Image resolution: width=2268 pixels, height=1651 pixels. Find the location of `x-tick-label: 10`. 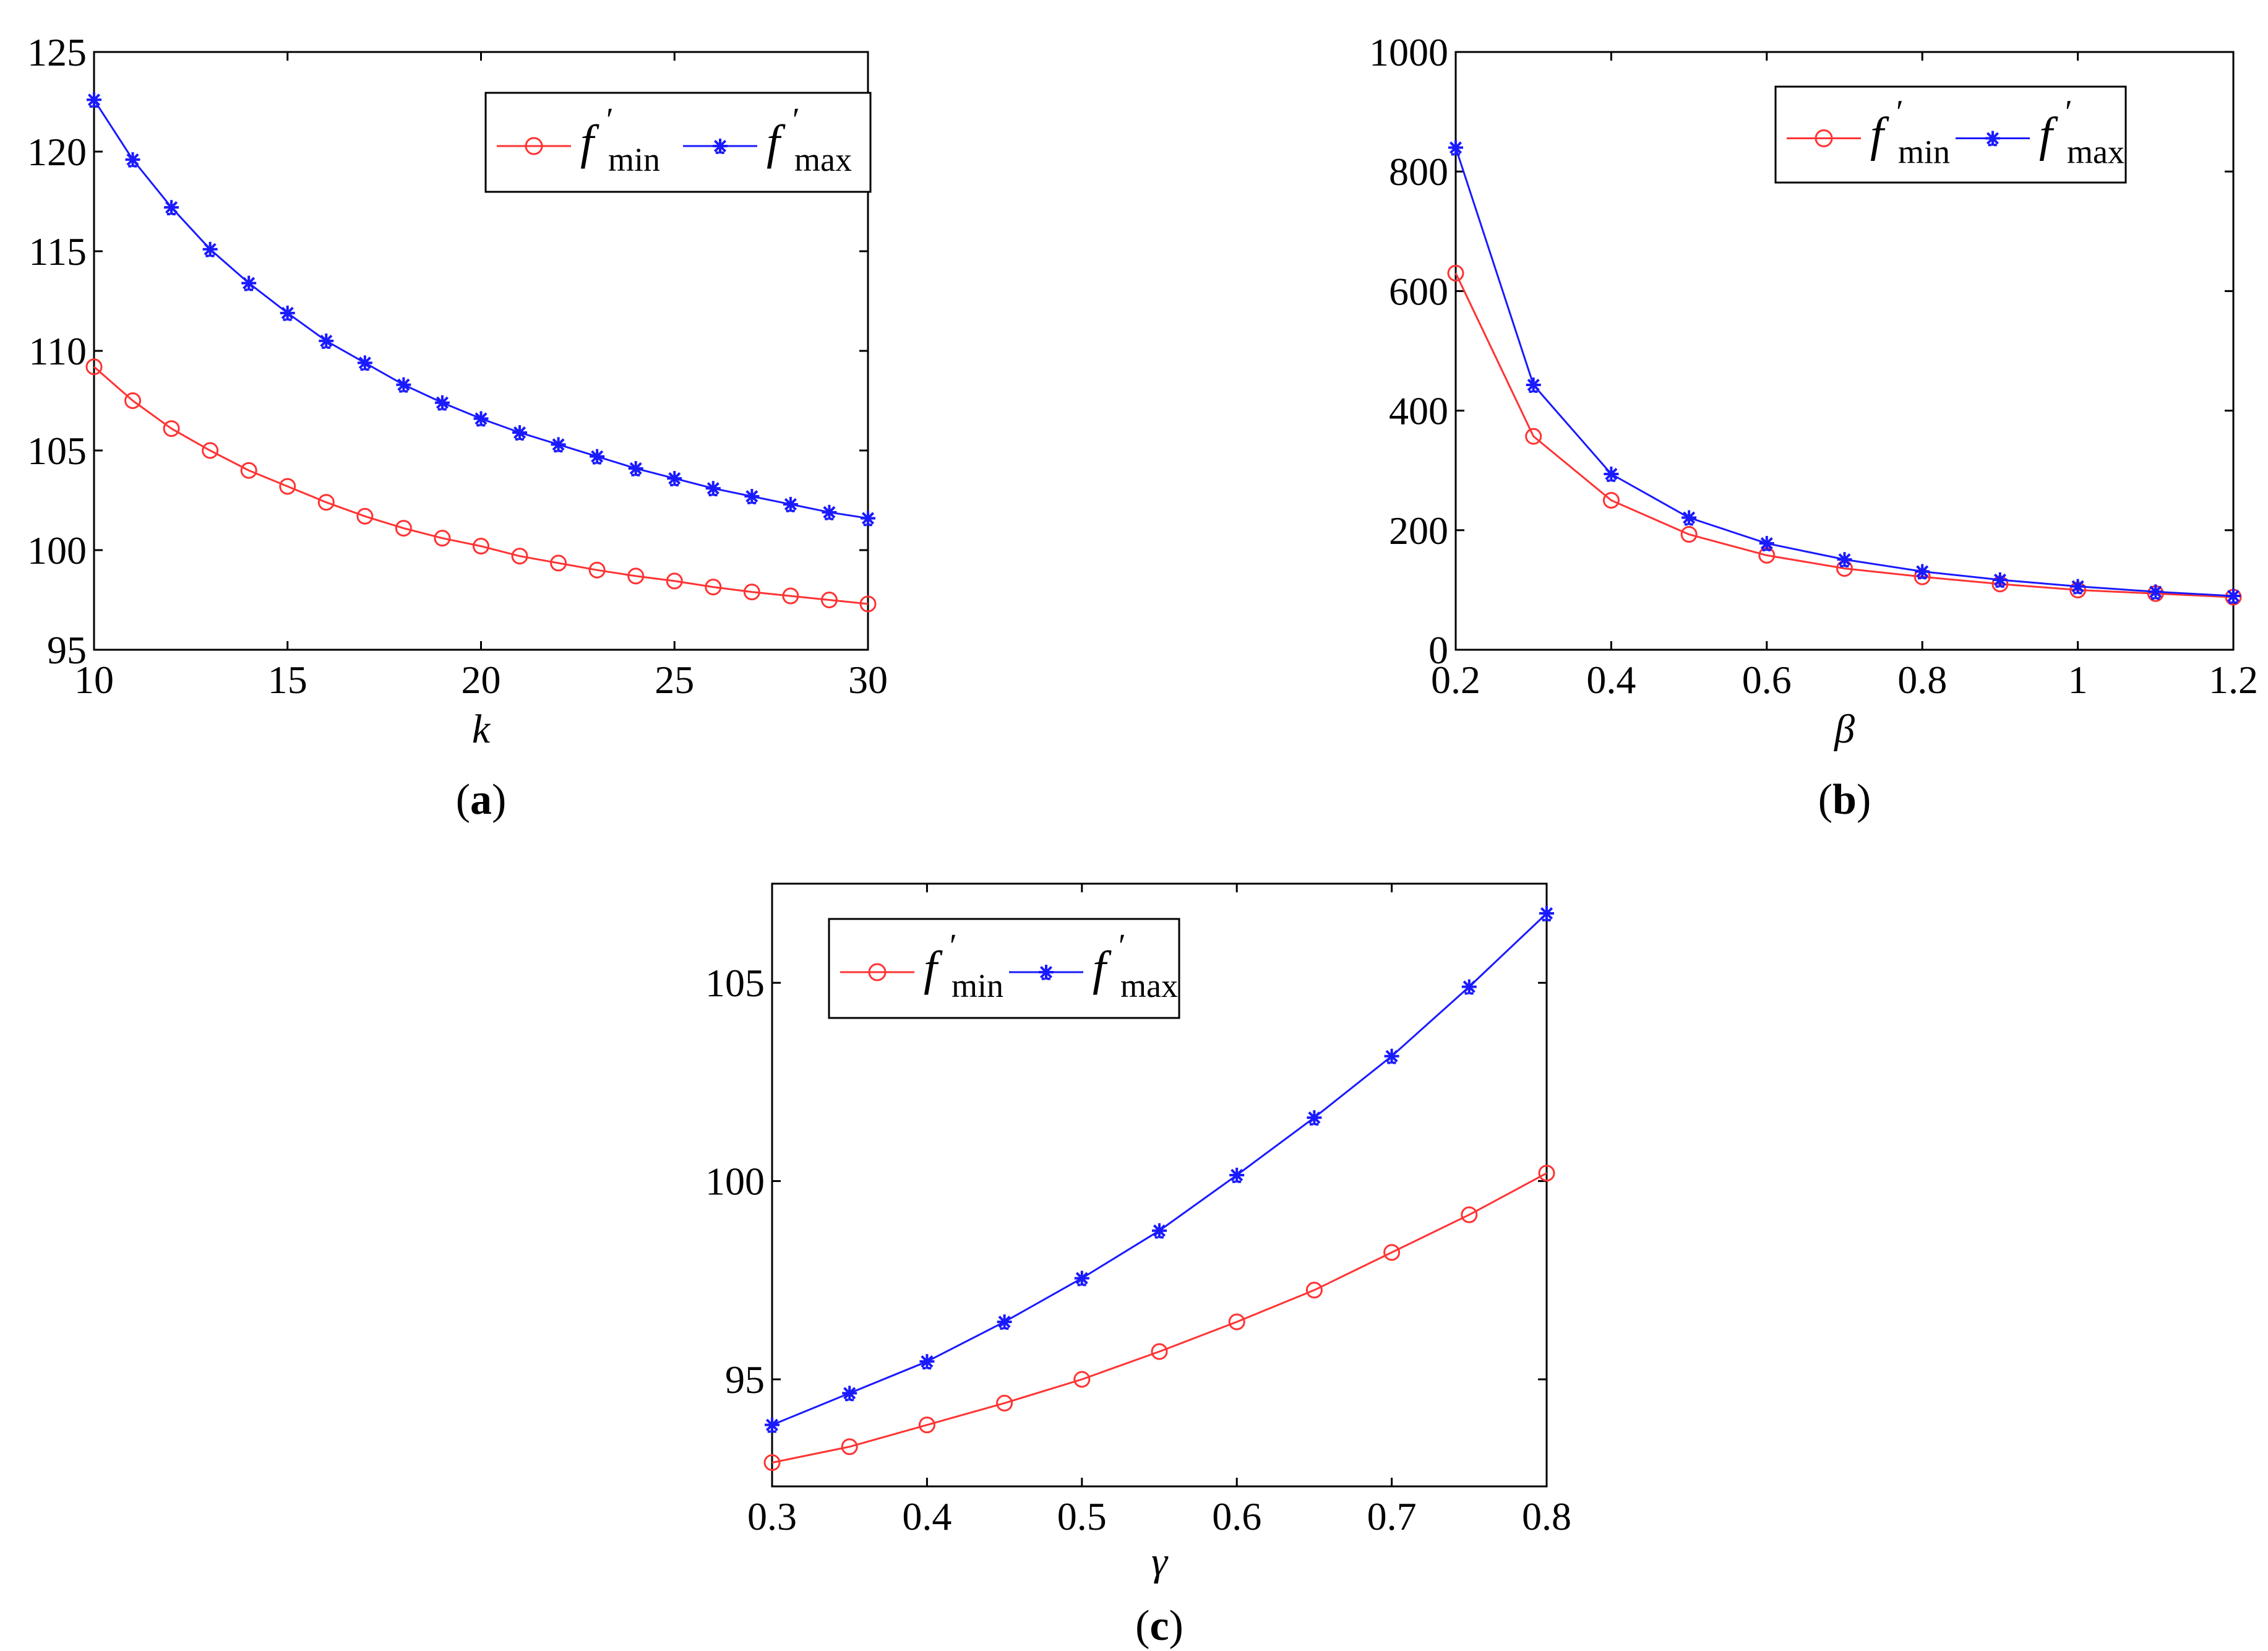

x-tick-label: 10 is located at coordinates (94, 680).